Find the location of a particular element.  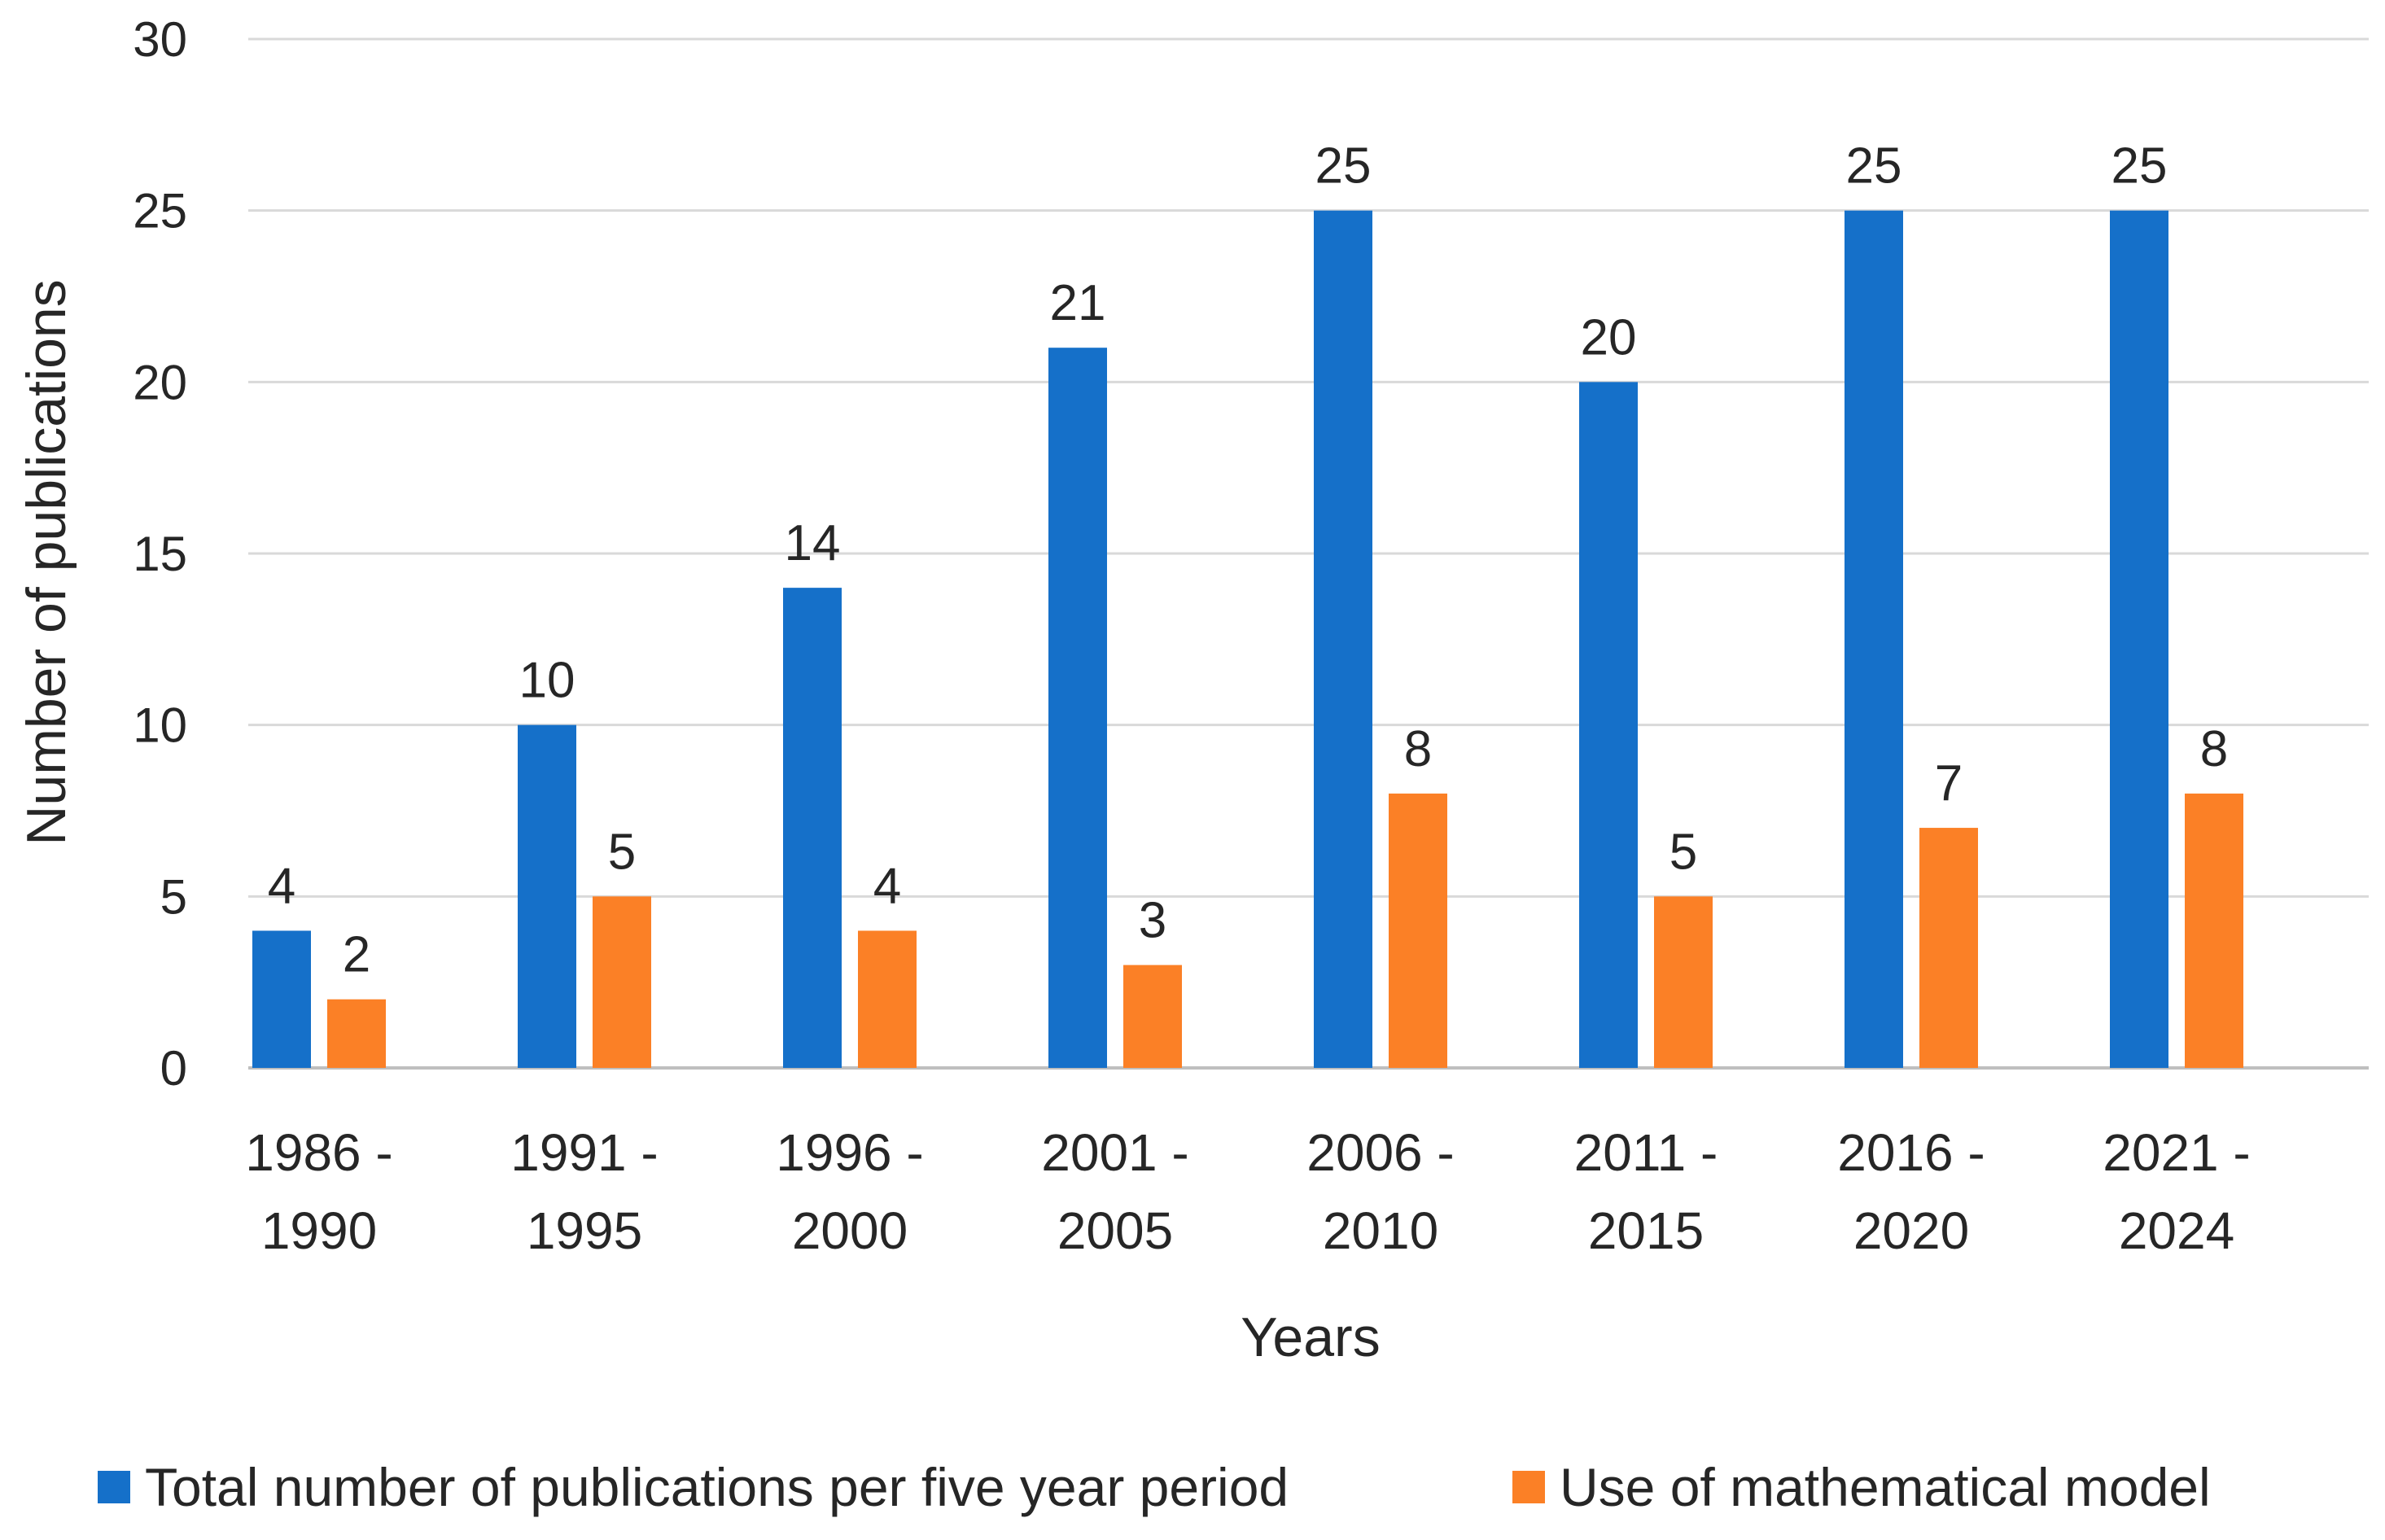

x-category-label: 2016 -2020 is located at coordinates (1911, 1191).